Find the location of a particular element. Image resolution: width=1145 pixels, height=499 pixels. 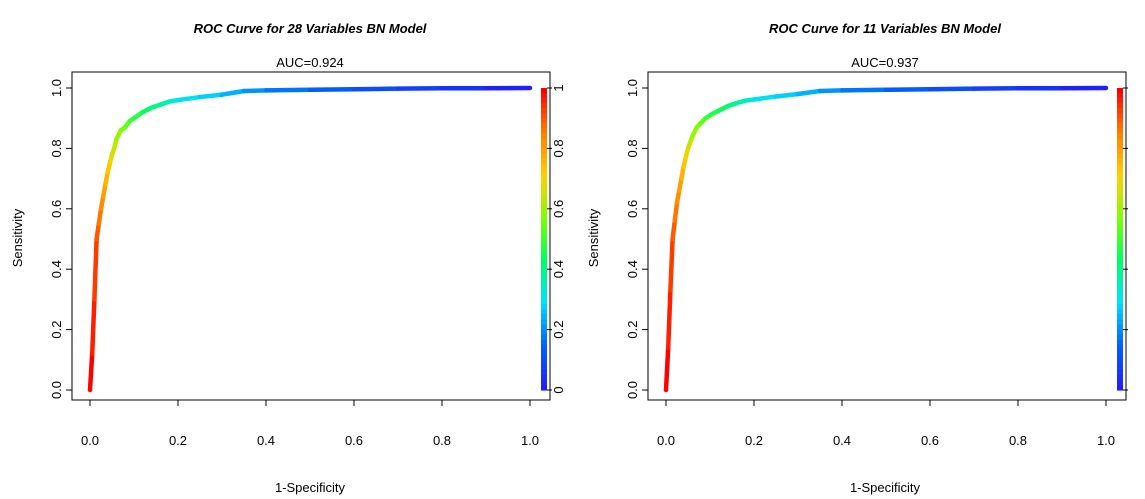

colorbar: 0 0.2 0.4 0.6 0.8 1 is located at coordinates (553, 239).